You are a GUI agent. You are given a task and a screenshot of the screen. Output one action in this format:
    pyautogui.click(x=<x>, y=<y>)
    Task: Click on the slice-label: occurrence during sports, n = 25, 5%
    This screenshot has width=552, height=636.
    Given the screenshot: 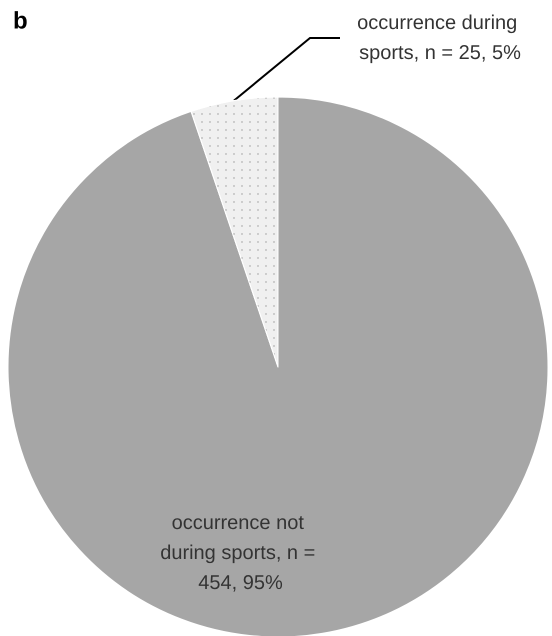 What is the action you would take?
    pyautogui.click(x=440, y=38)
    